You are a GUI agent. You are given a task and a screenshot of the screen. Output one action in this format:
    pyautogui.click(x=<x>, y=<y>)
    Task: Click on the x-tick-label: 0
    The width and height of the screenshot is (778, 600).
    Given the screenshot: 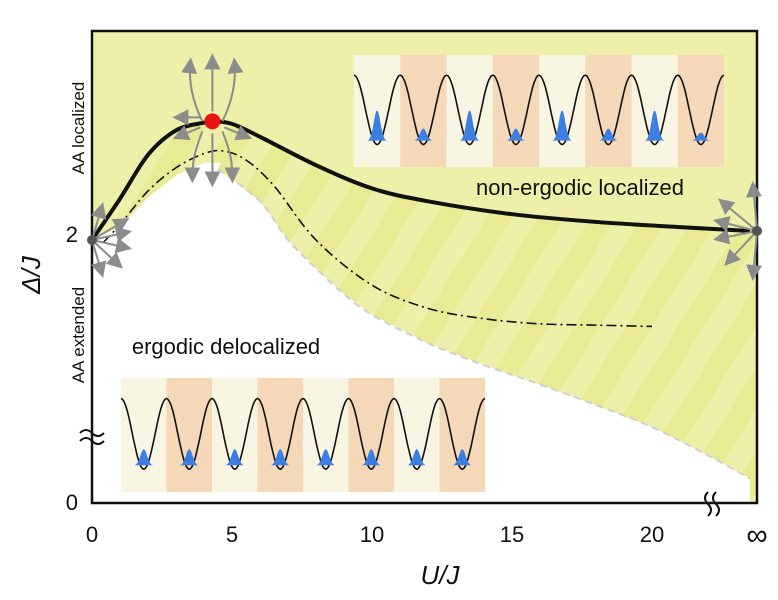 What is the action you would take?
    pyautogui.click(x=92, y=534)
    